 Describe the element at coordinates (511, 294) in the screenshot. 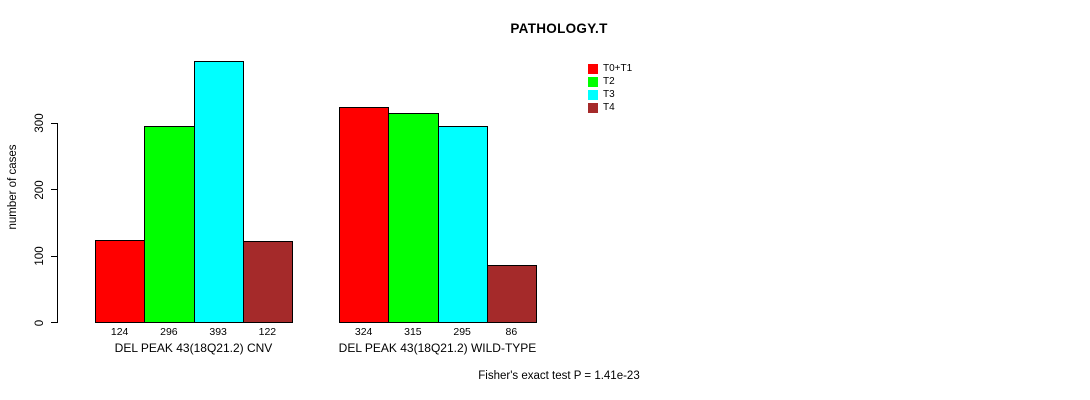

I see `bar-T4-group2` at that location.